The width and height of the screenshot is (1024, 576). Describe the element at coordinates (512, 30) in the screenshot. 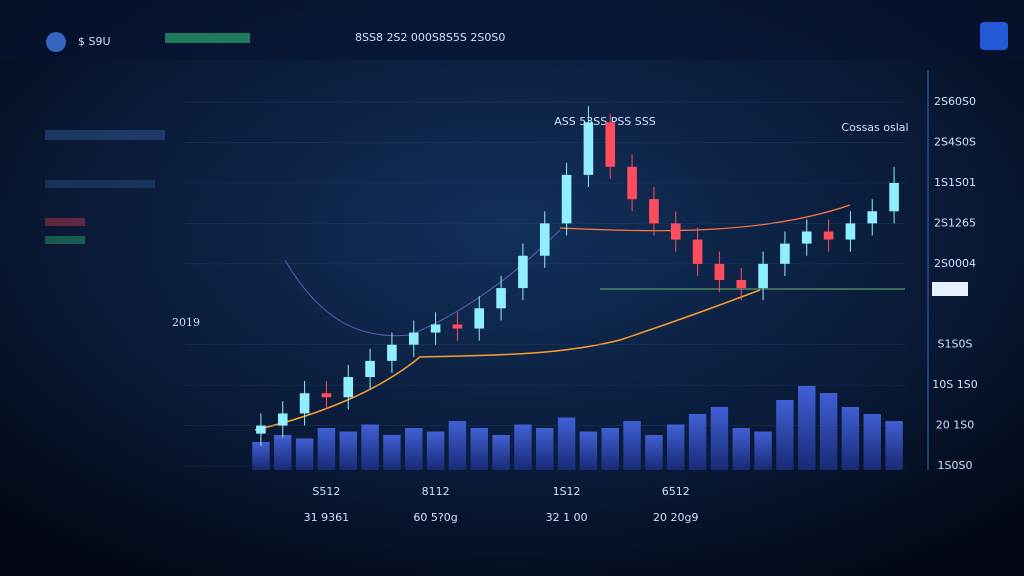

I see `top-bar` at that location.